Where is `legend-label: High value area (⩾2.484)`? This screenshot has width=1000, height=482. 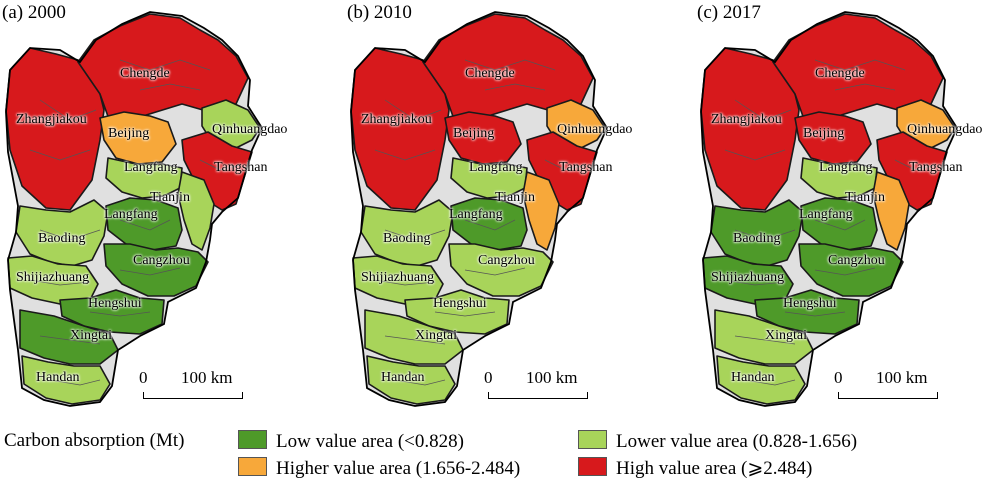 legend-label: High value area (⩾2.484) is located at coordinates (714, 468).